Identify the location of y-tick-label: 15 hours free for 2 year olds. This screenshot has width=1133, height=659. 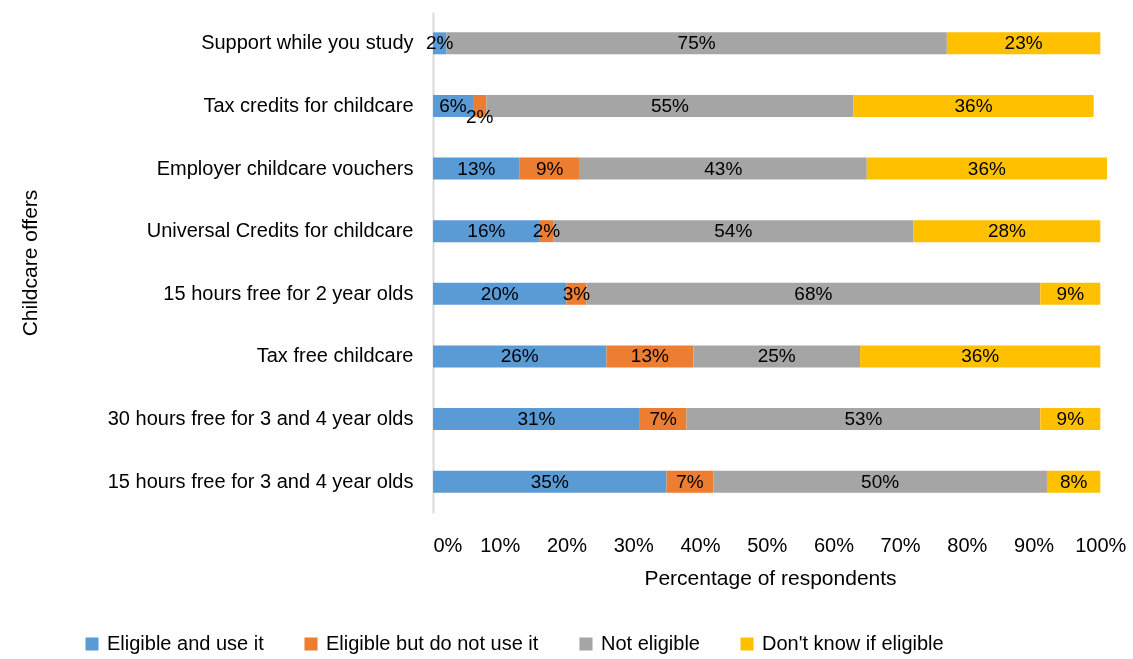
(288, 292).